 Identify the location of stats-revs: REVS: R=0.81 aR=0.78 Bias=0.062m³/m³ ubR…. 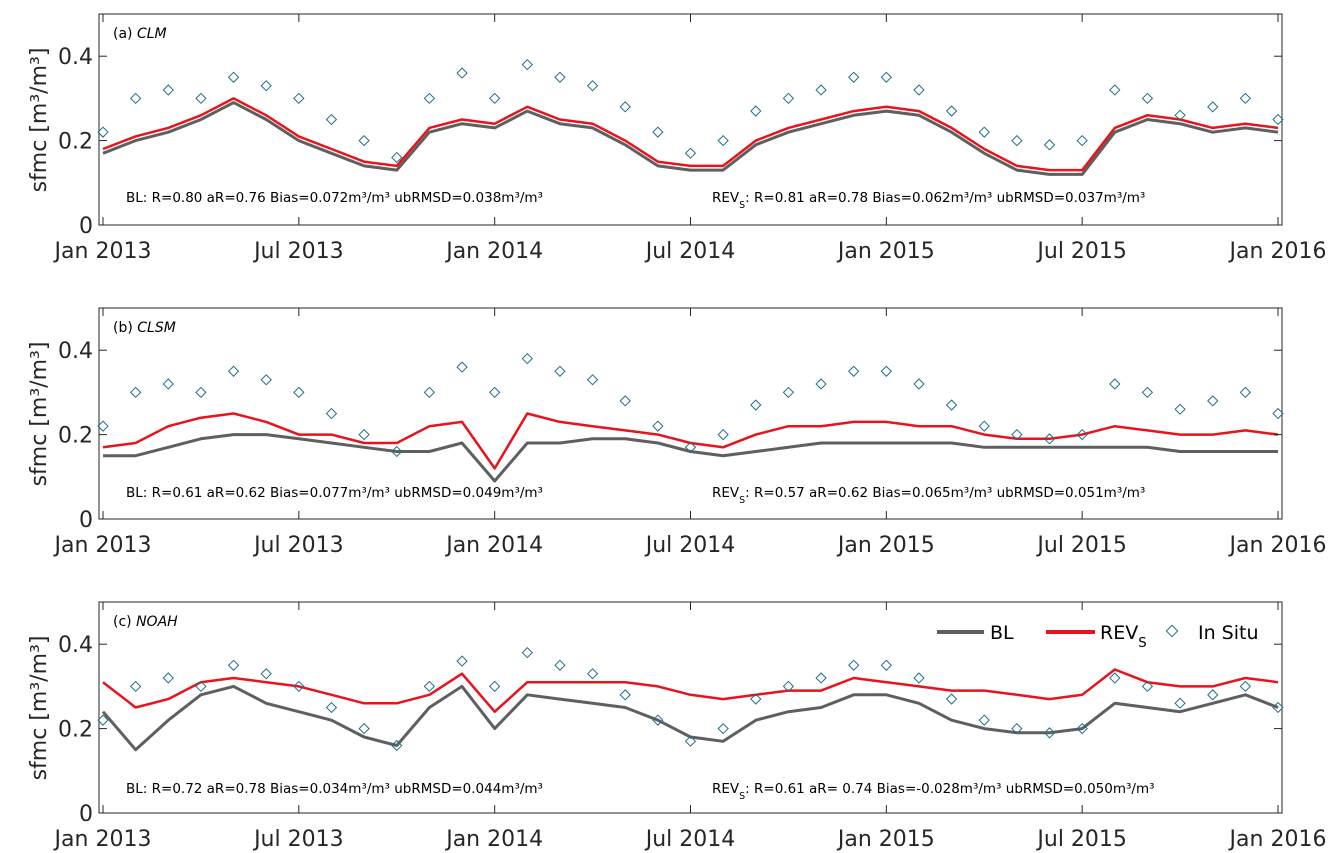
(928, 200).